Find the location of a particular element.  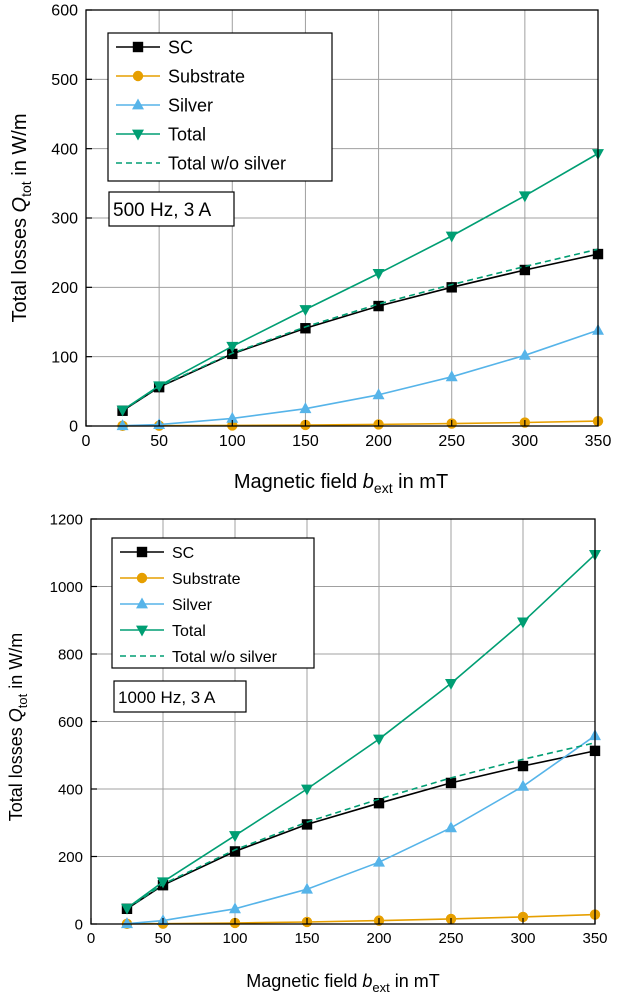

legend-label: Total is located at coordinates (189, 631).